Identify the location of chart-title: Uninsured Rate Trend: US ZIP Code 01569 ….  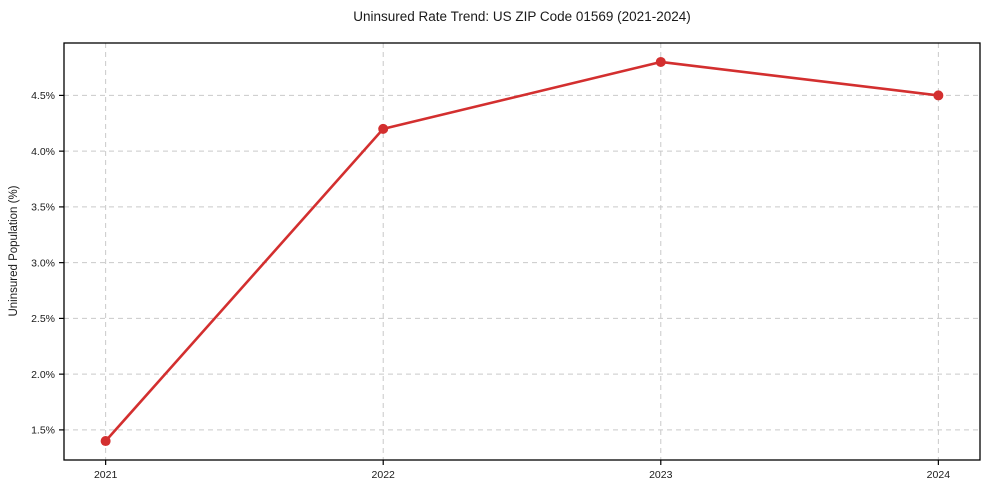
(522, 16).